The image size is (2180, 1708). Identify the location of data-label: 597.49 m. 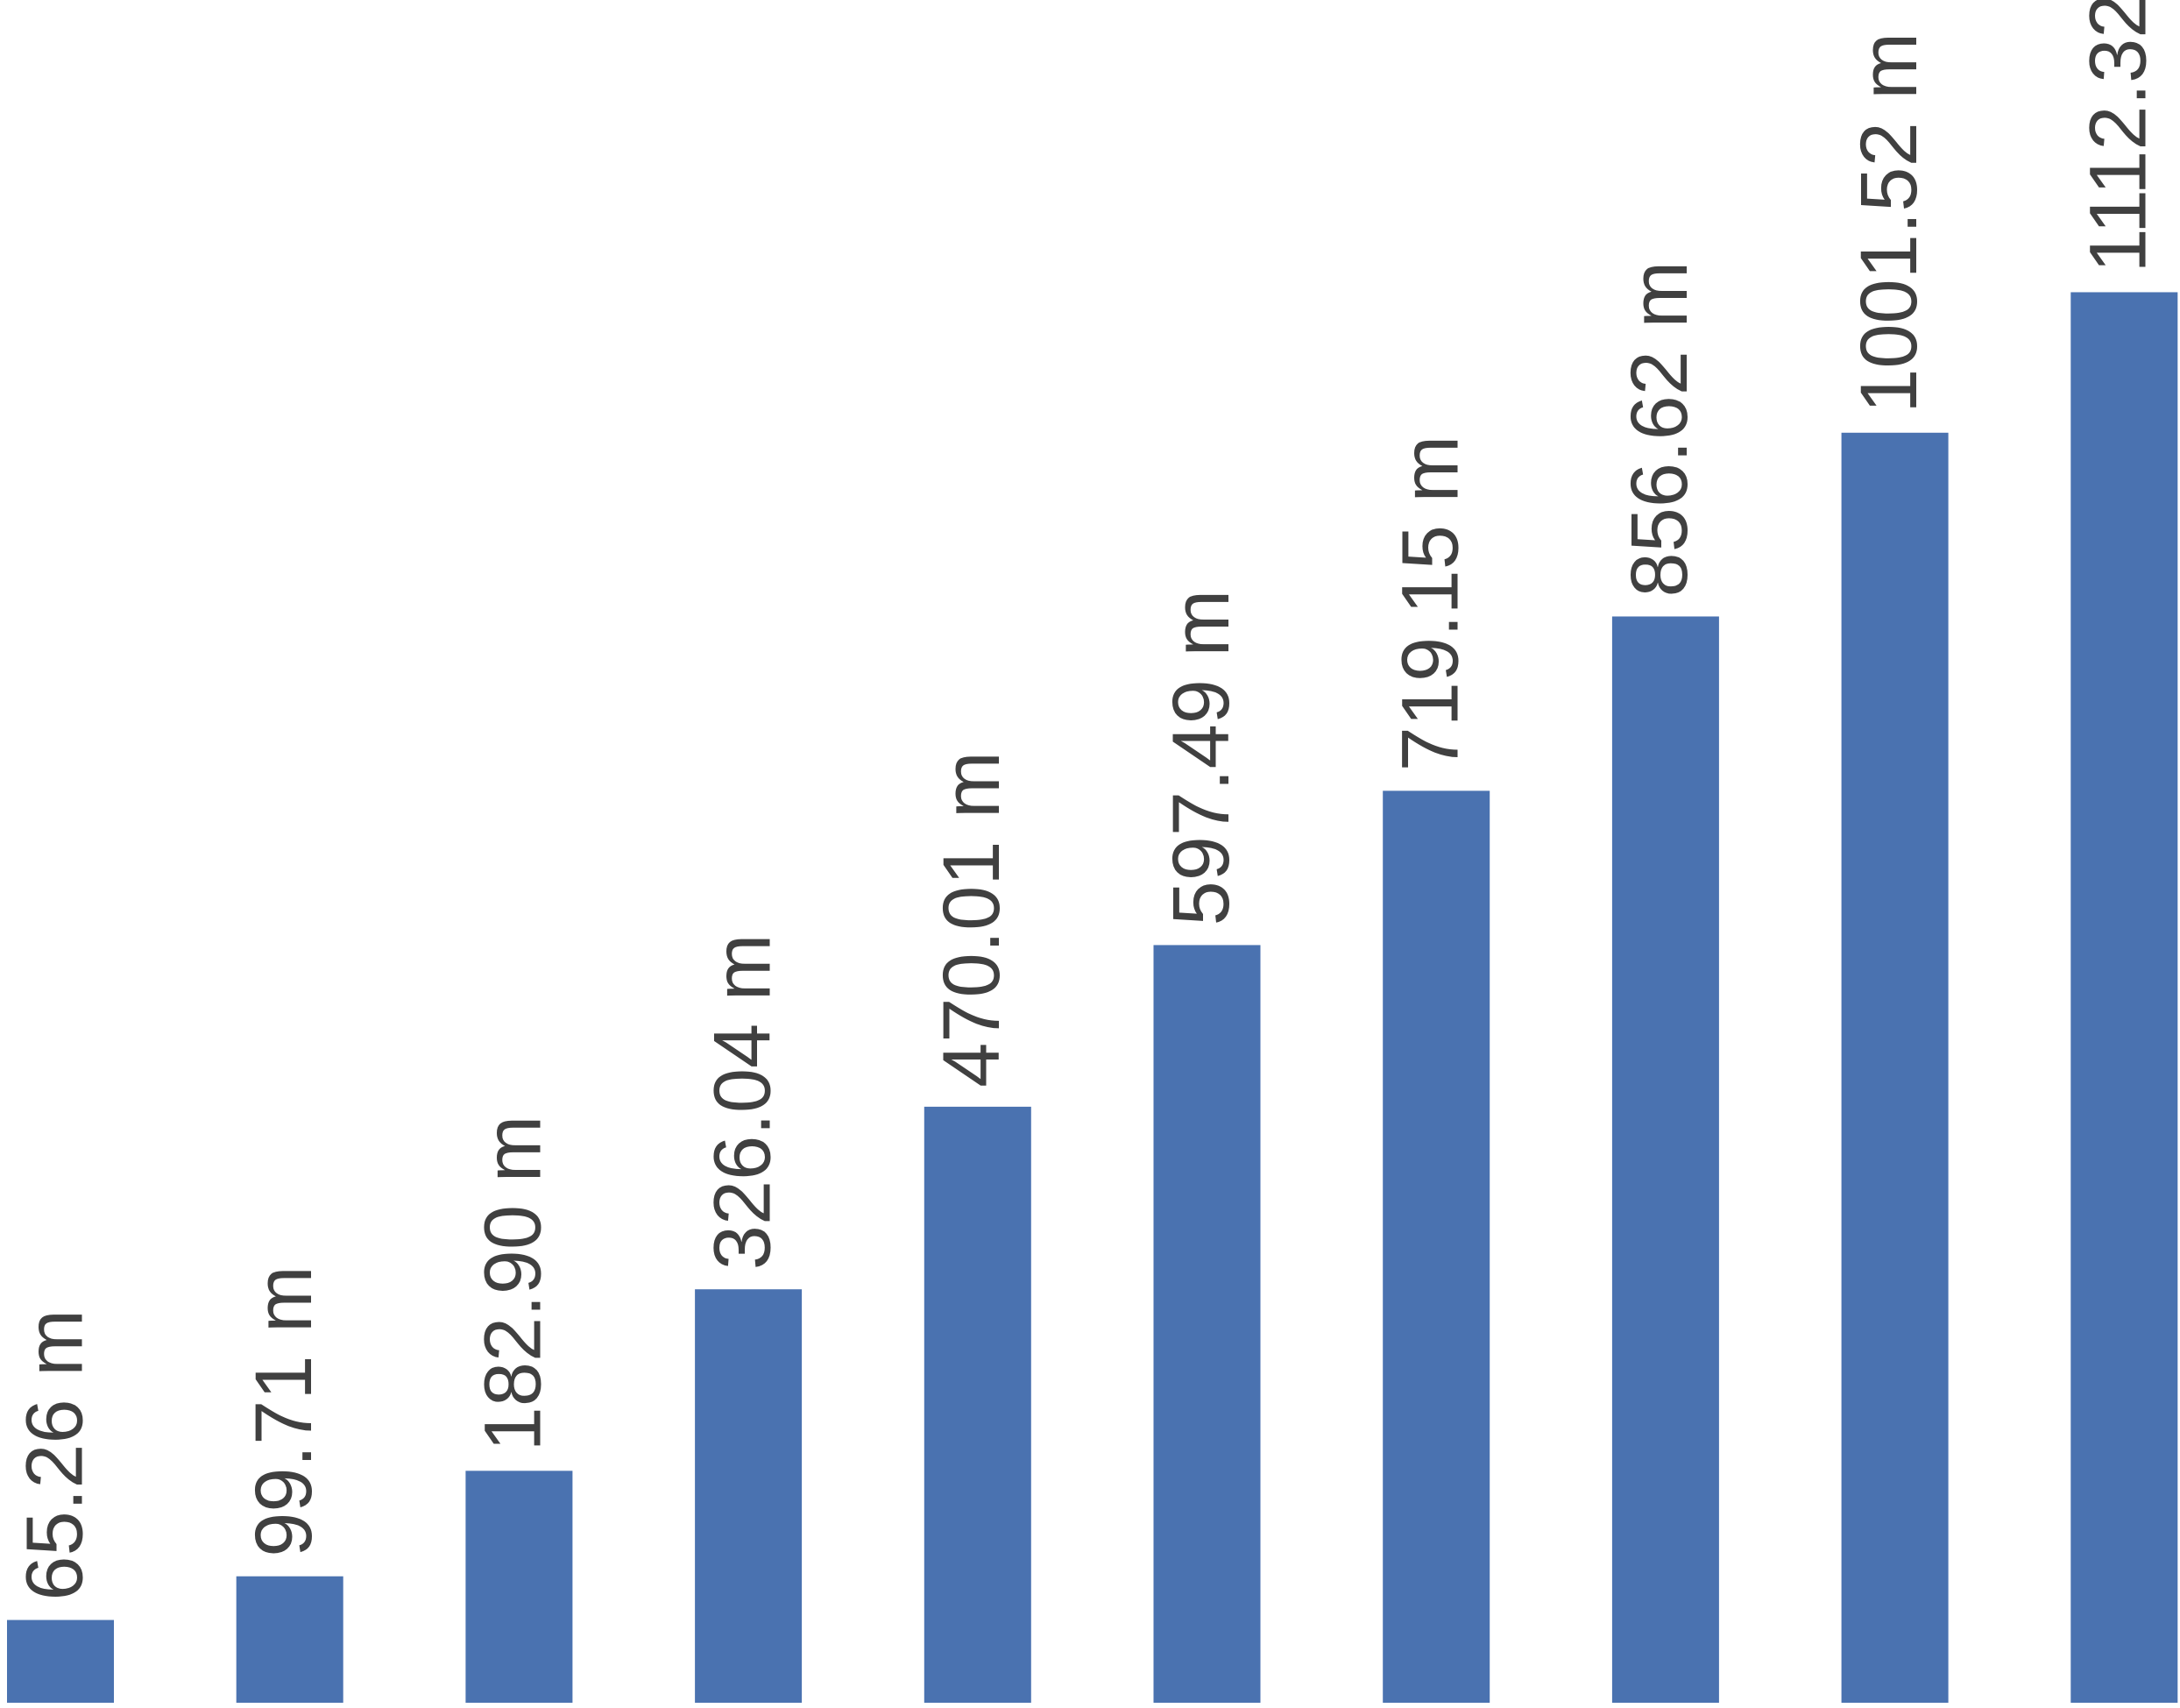
(1201, 758).